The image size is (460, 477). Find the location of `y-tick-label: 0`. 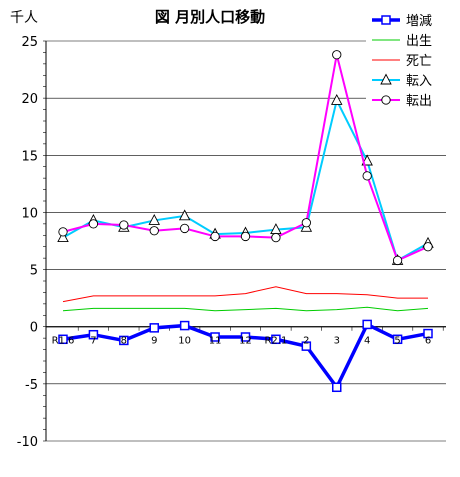

y-tick-label: 0 is located at coordinates (34, 328).